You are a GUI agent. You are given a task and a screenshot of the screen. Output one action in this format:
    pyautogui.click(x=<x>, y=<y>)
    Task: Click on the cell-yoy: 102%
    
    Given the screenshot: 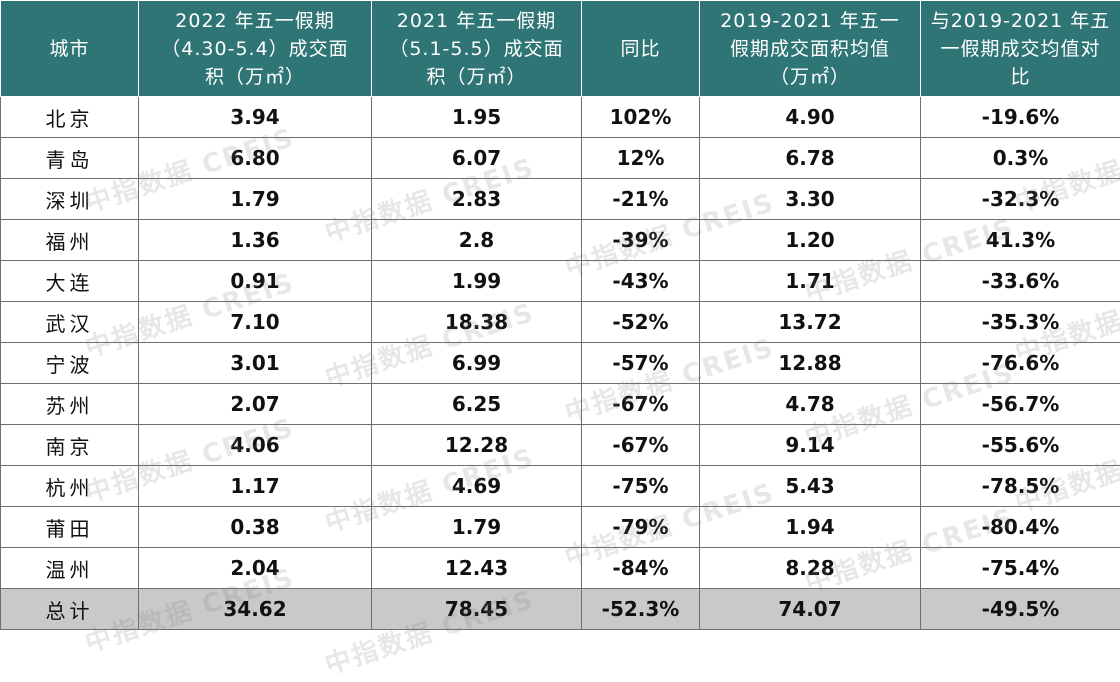 What is the action you would take?
    pyautogui.click(x=641, y=117)
    